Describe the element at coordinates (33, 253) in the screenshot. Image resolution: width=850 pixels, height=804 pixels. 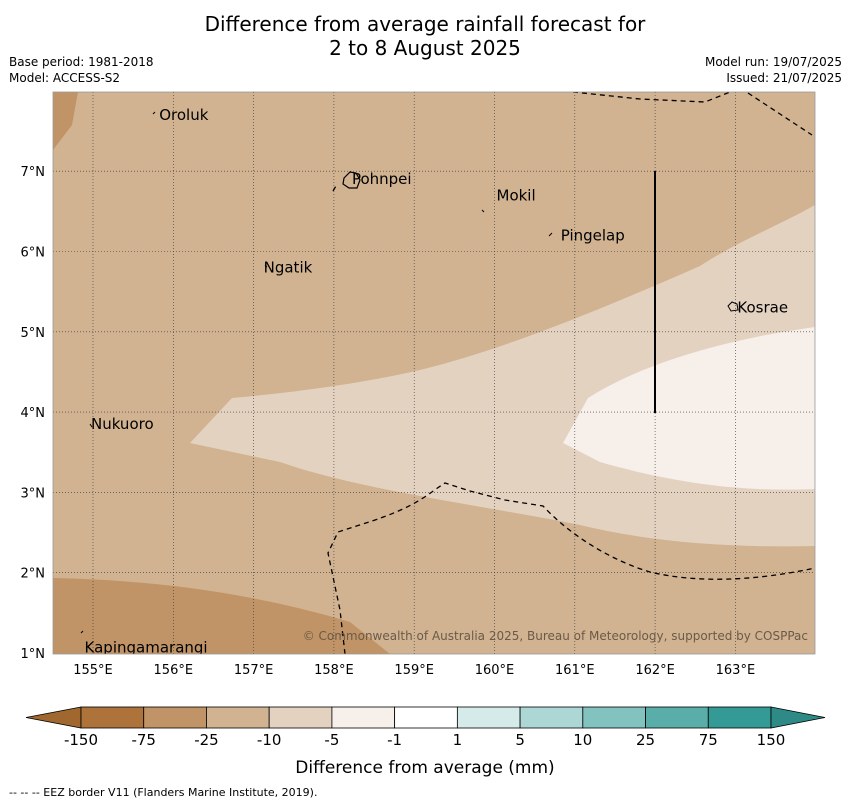
I see `y-tick-label: 6°N` at that location.